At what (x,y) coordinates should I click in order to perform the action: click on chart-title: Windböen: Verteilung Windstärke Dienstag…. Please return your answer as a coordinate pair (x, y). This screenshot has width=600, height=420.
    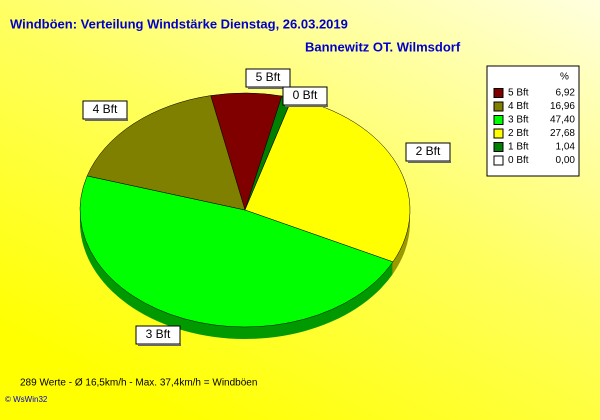
    Looking at the image, I should click on (179, 23).